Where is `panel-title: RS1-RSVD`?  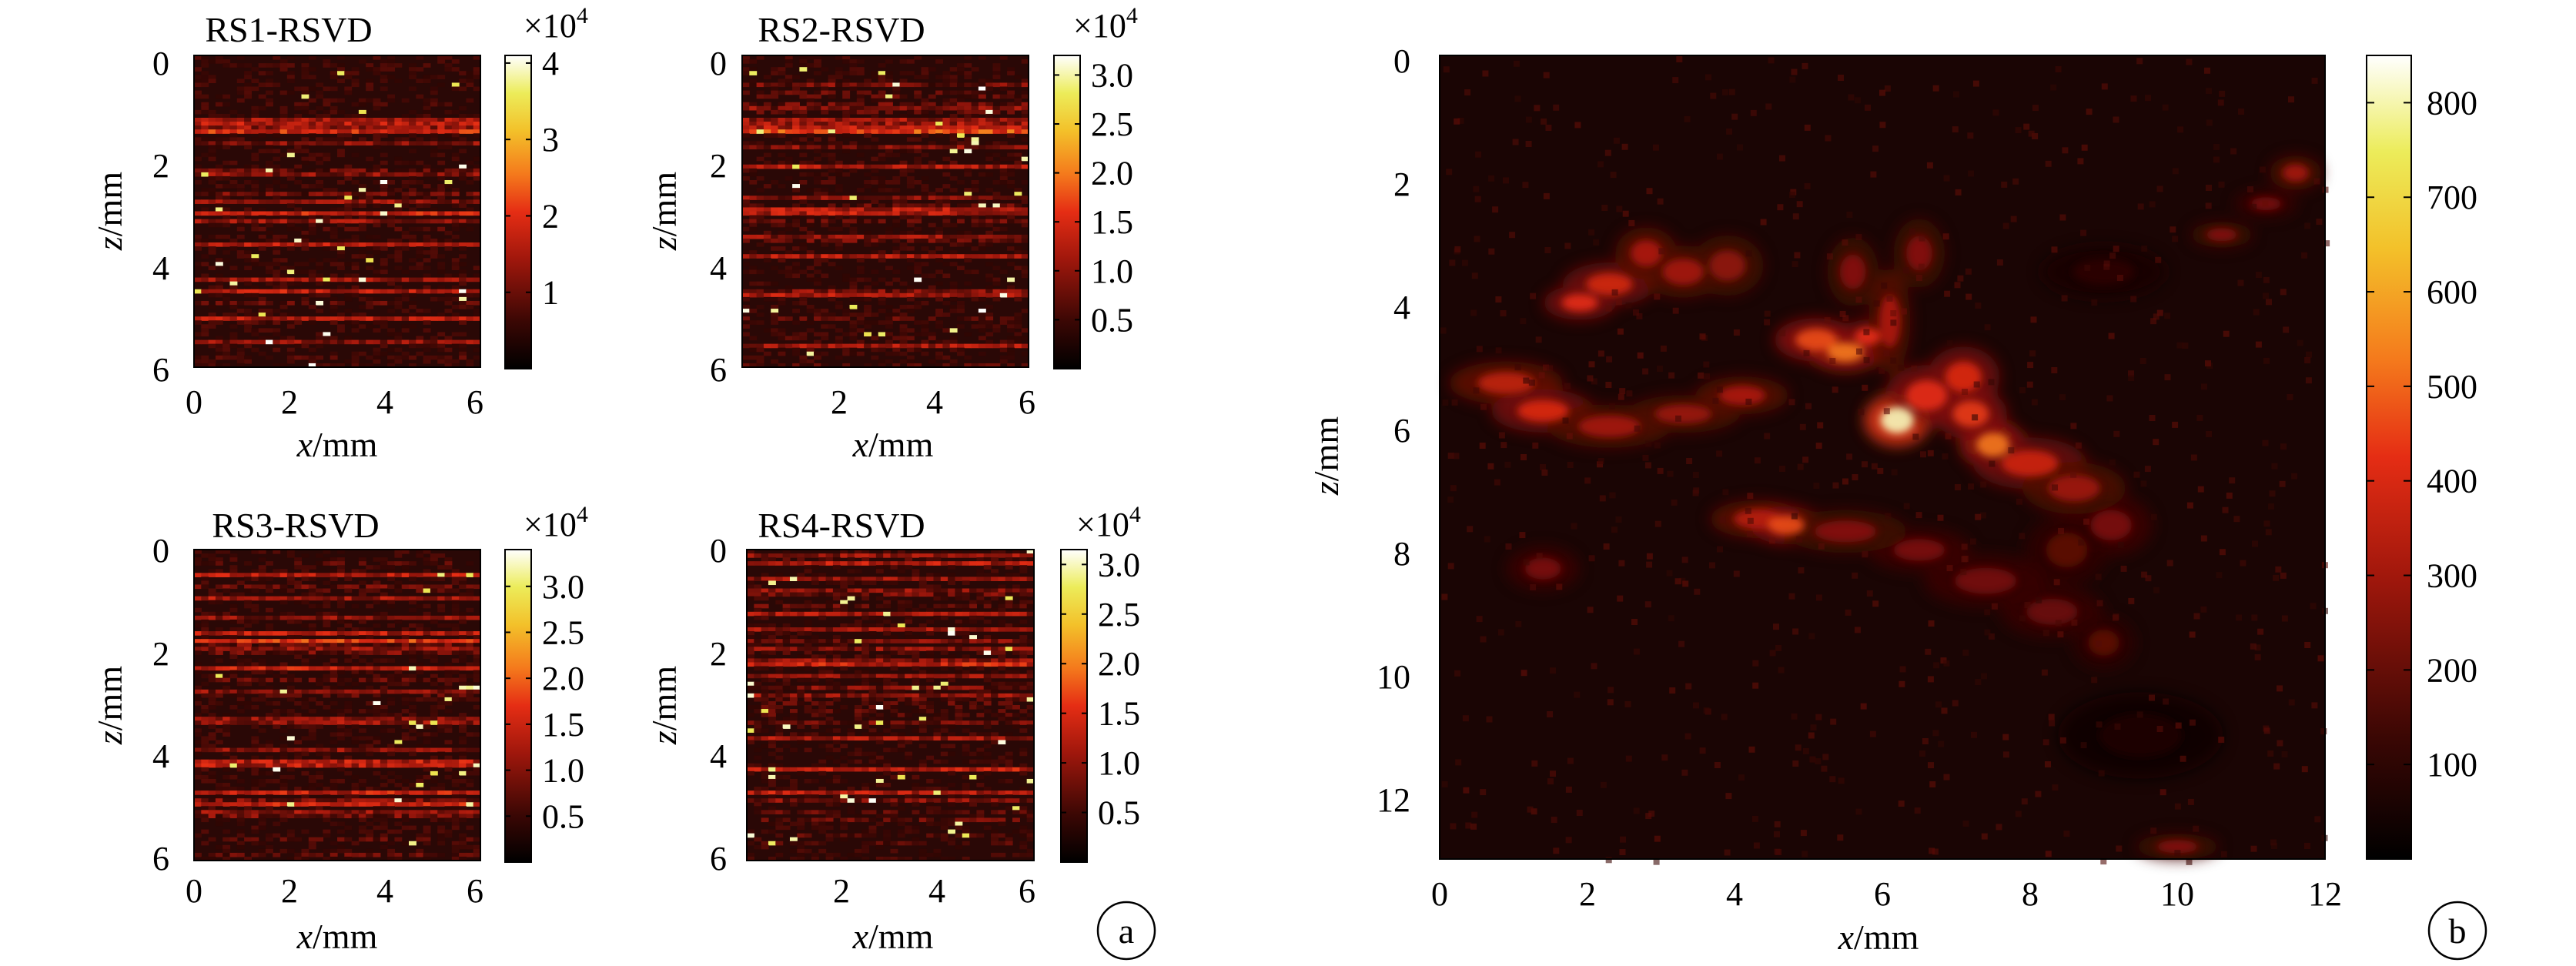 panel-title: RS1-RSVD is located at coordinates (289, 30).